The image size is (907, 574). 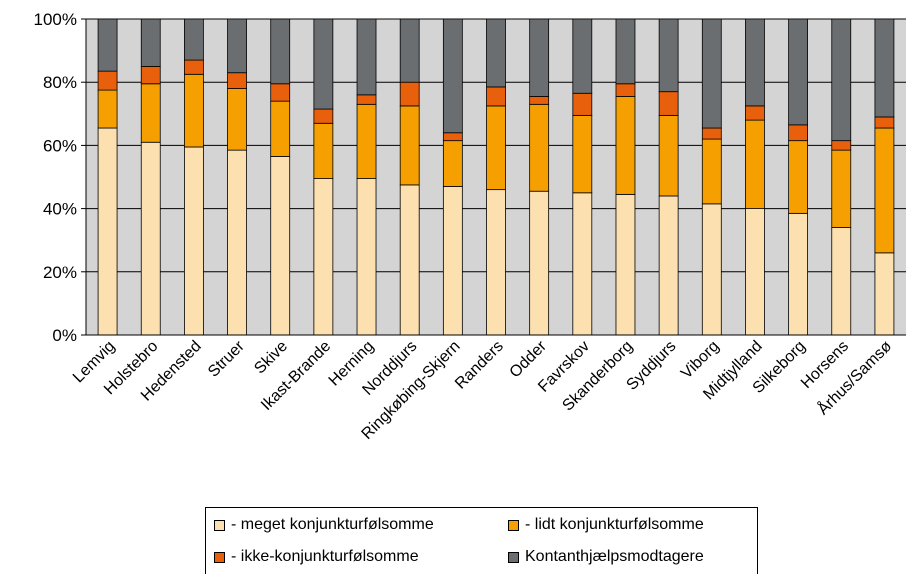 What do you see at coordinates (60, 177) in the screenshot?
I see `y-tick-labels: 0% 20% 40% 60% 80% 100%` at bounding box center [60, 177].